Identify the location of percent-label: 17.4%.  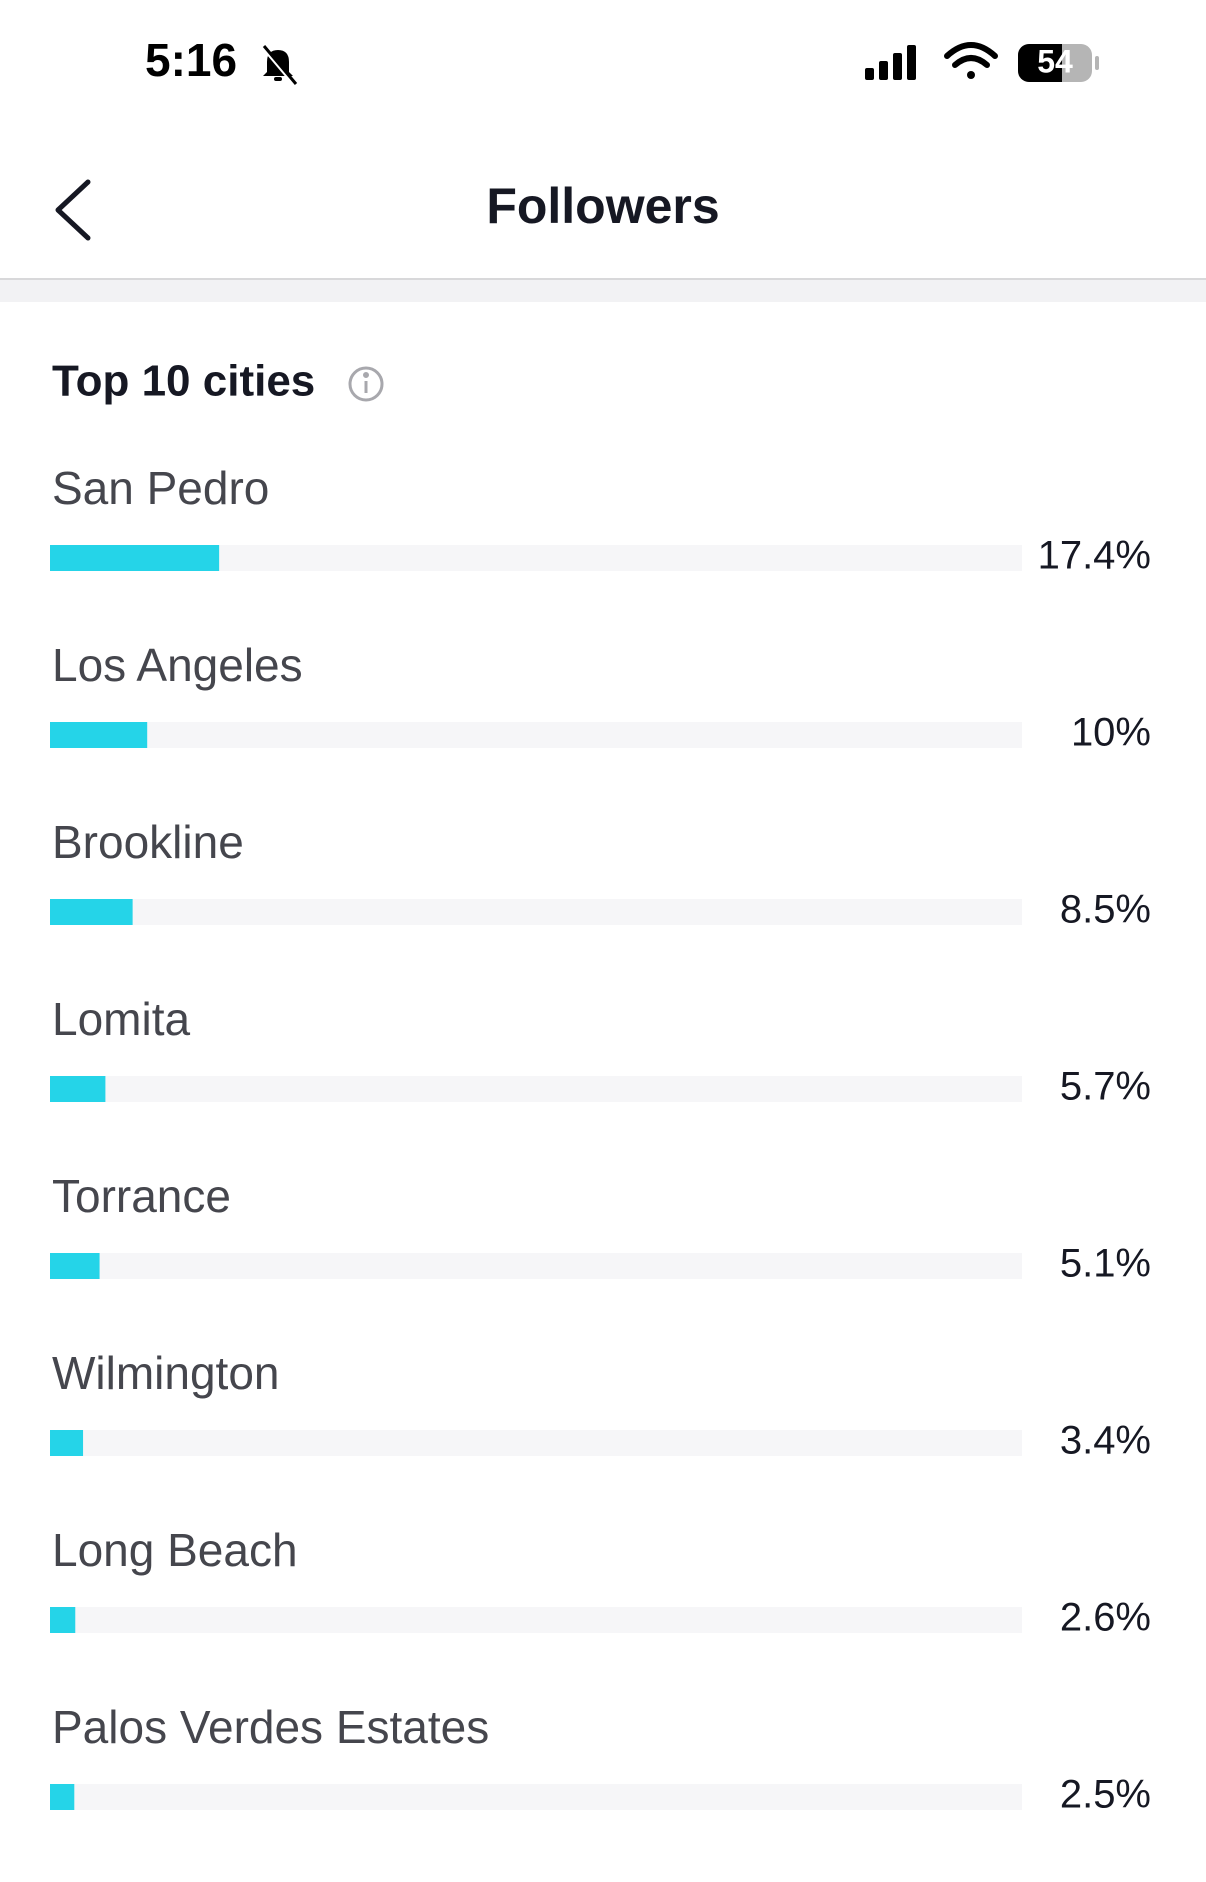
(1094, 556).